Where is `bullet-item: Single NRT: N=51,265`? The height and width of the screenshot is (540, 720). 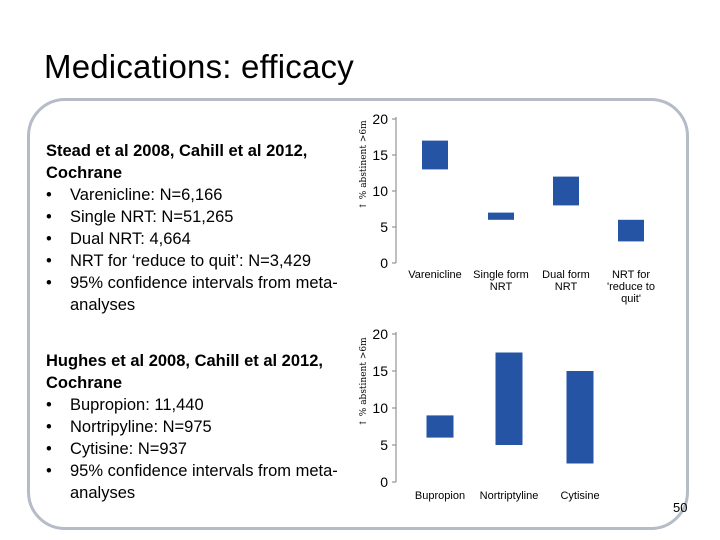
bullet-item: Single NRT: N=51,265 is located at coordinates (196, 217).